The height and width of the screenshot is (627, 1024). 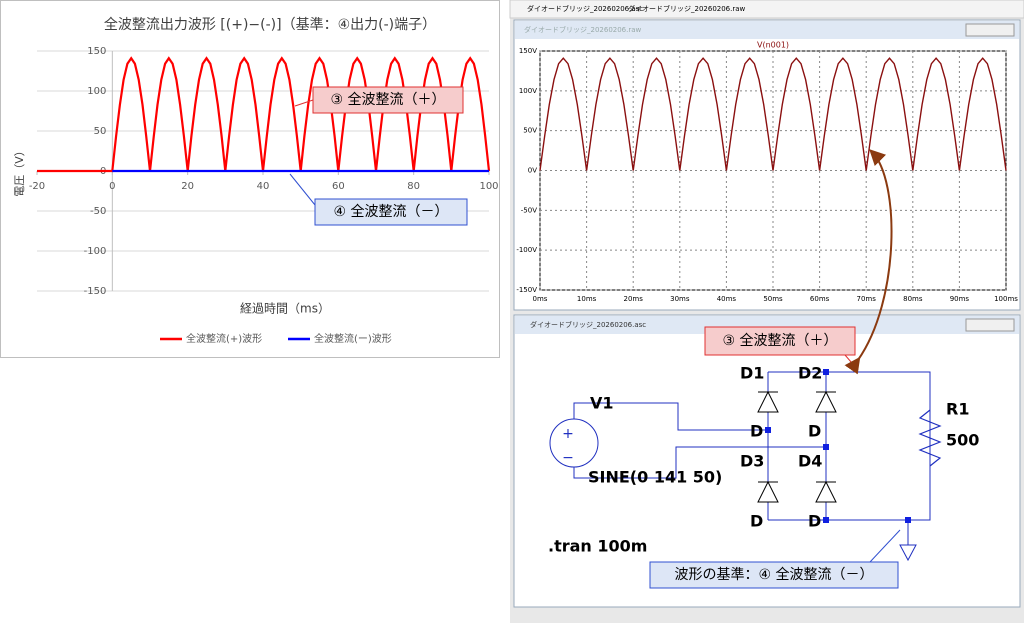 I want to click on tab: ダイオードブリッジ_20260206.raw, so click(x=687, y=8).